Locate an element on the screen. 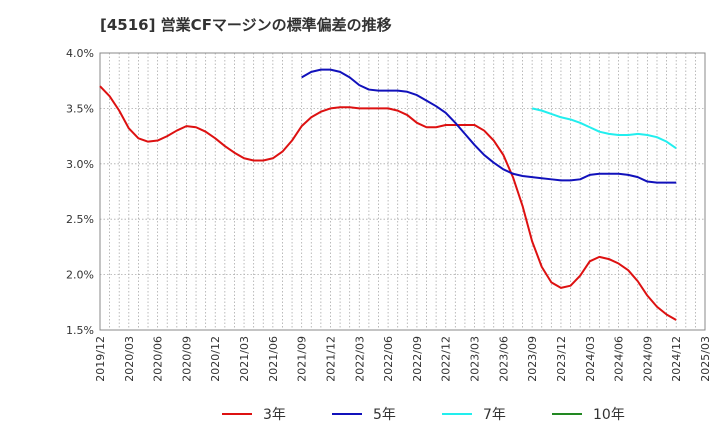 The width and height of the screenshot is (720, 440). x-tick-label: 2023/03 is located at coordinates (475, 359).